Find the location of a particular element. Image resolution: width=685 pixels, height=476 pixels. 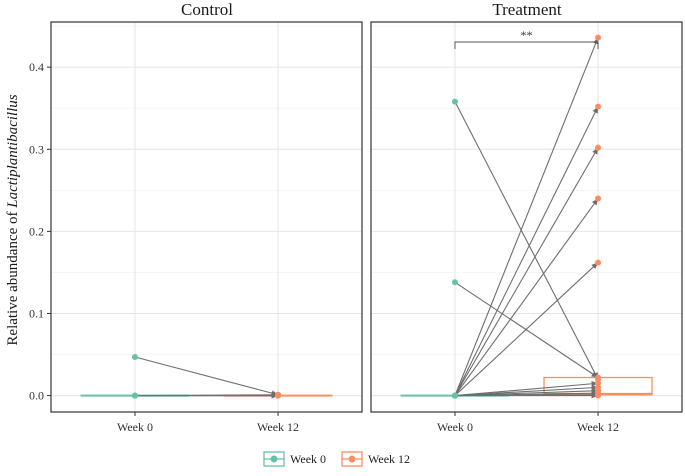

y-axis-label-prefix: Relative abundance of is located at coordinates (13, 277).